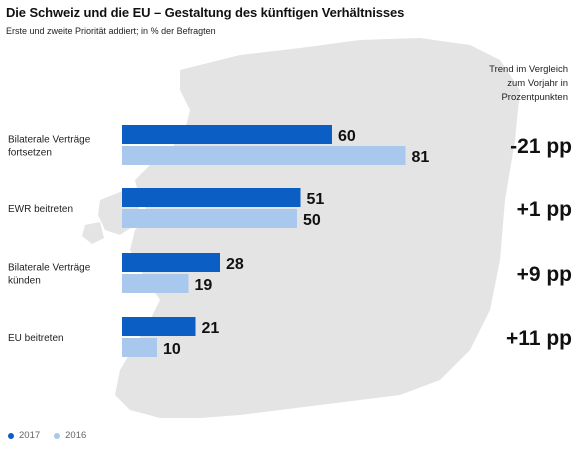 This screenshot has width=582, height=450. Describe the element at coordinates (541, 146) in the screenshot. I see `trend-value: -21 pp` at that location.